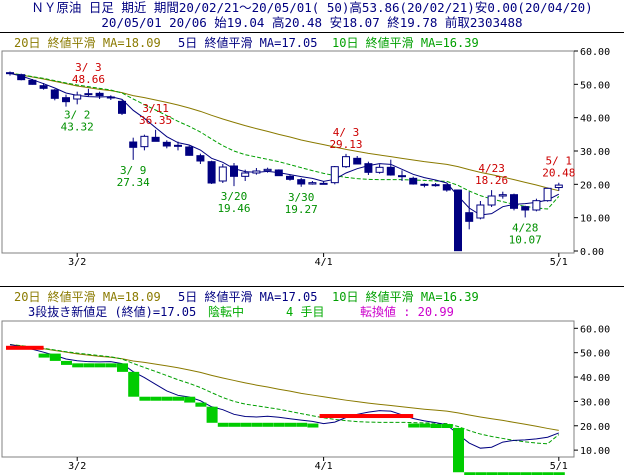  Describe the element at coordinates (87, 43) in the screenshot. I see `legend-ma20: 20日 終値平滑 MA=18.09` at that location.